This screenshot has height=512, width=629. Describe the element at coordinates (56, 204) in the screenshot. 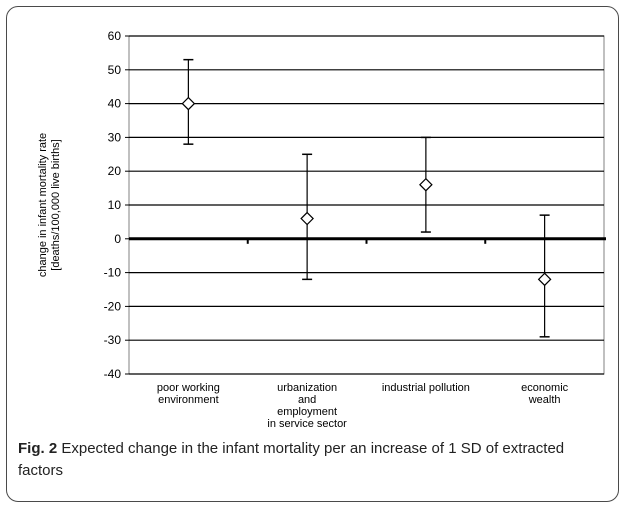

I see `y-axis-label: [deaths/100,000 live births]` at that location.